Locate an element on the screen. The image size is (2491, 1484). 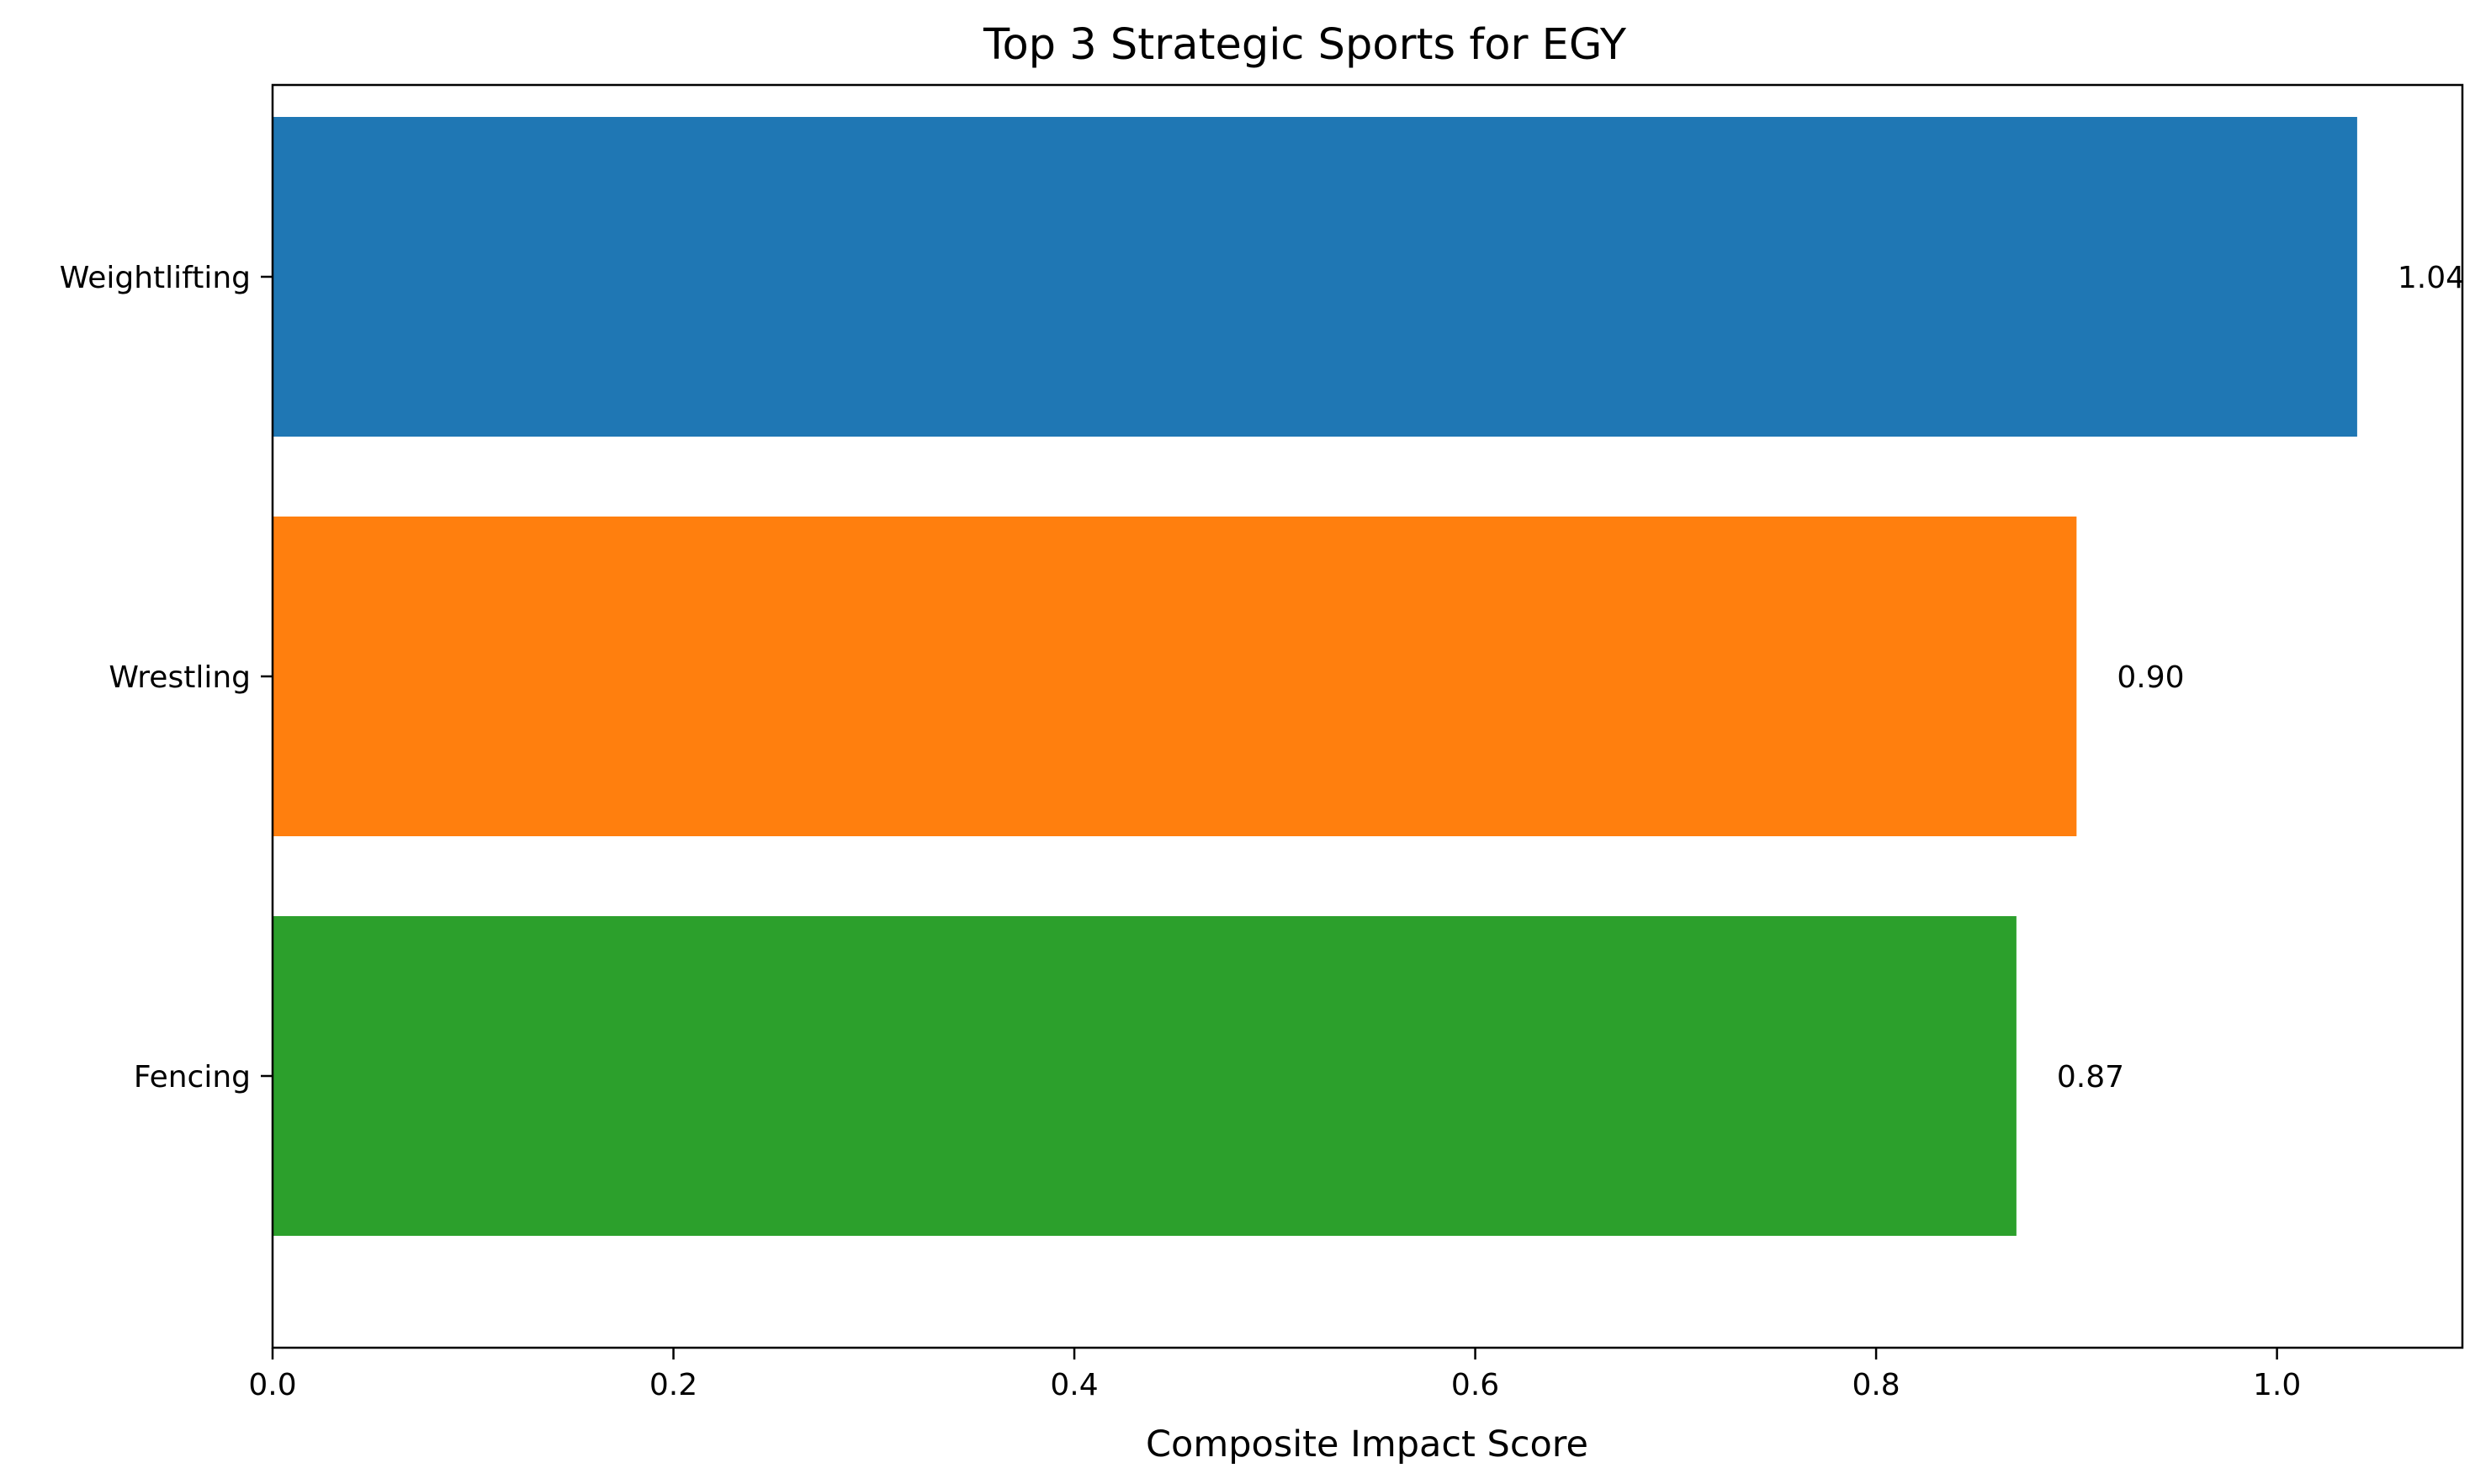
y-tick-label-weightlifting: Weightlifting is located at coordinates (155, 278).